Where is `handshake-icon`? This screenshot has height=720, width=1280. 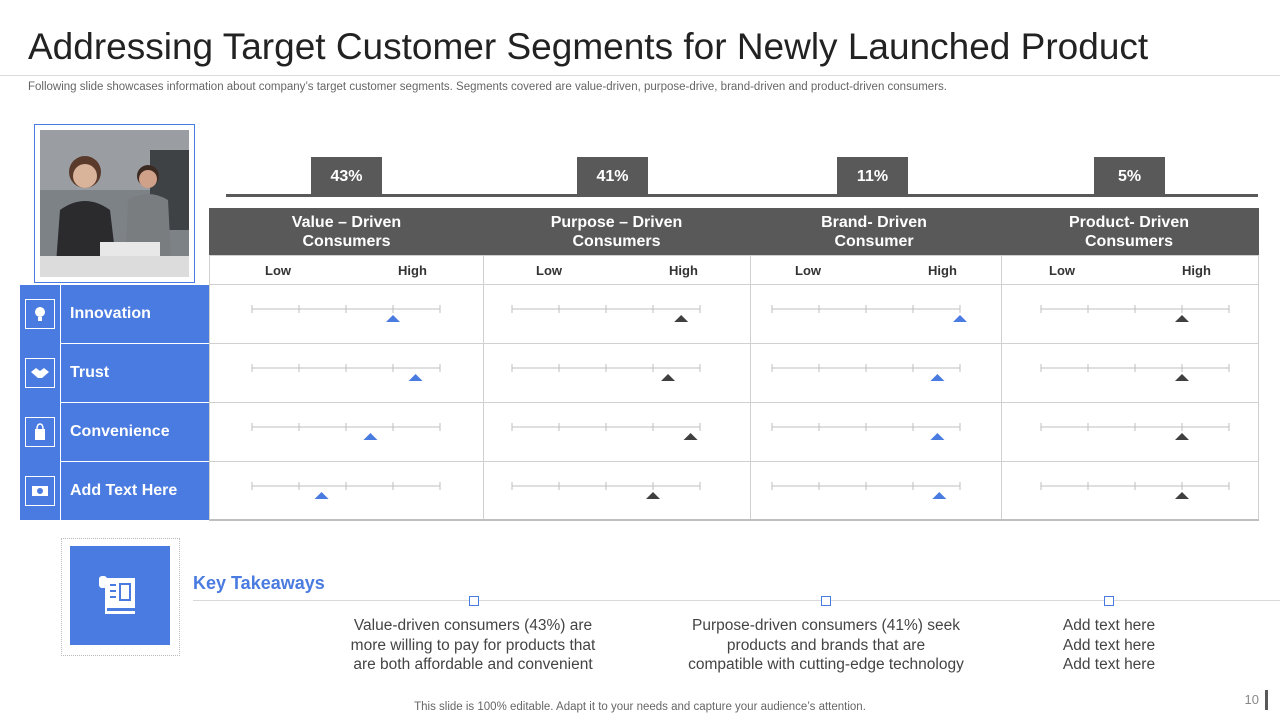 handshake-icon is located at coordinates (40, 373).